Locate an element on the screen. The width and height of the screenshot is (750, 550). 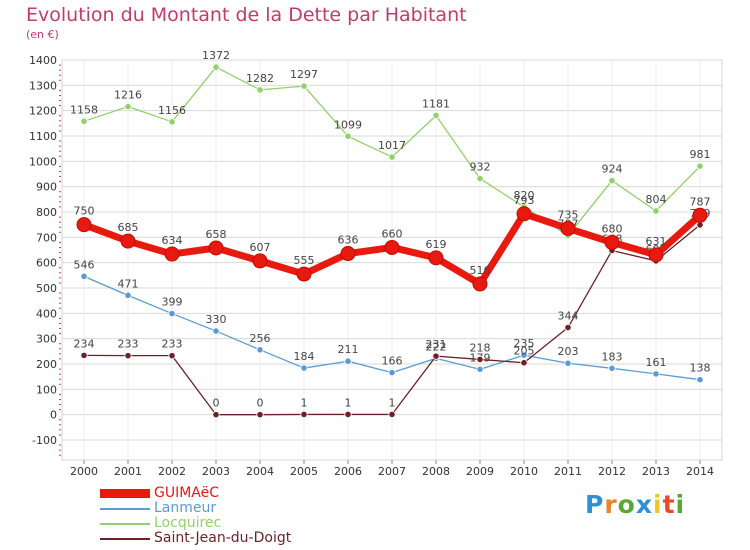
logo-letter: i is located at coordinates (680, 504).